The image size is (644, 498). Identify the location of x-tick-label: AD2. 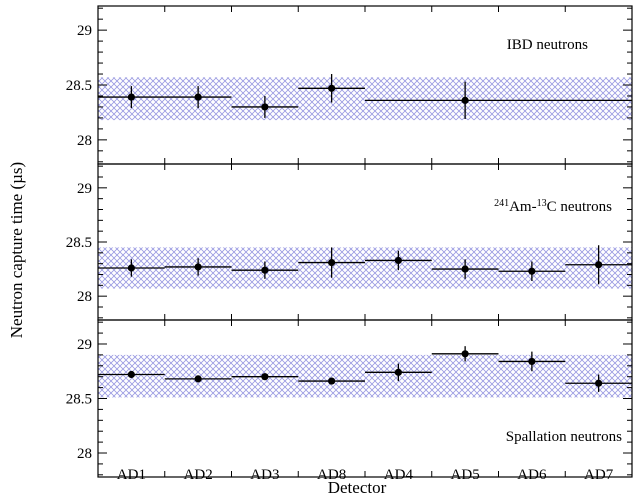
(198, 475).